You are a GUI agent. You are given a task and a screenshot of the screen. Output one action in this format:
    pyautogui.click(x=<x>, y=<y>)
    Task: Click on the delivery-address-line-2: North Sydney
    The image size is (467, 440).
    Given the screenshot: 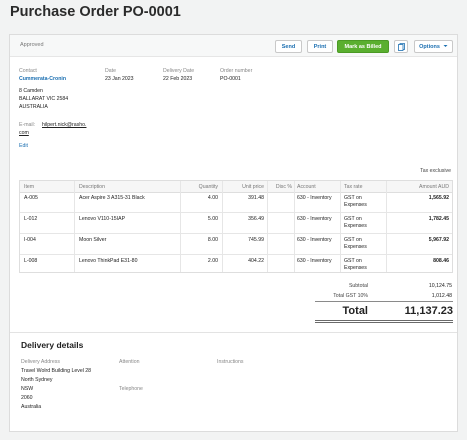 What is the action you would take?
    pyautogui.click(x=37, y=380)
    